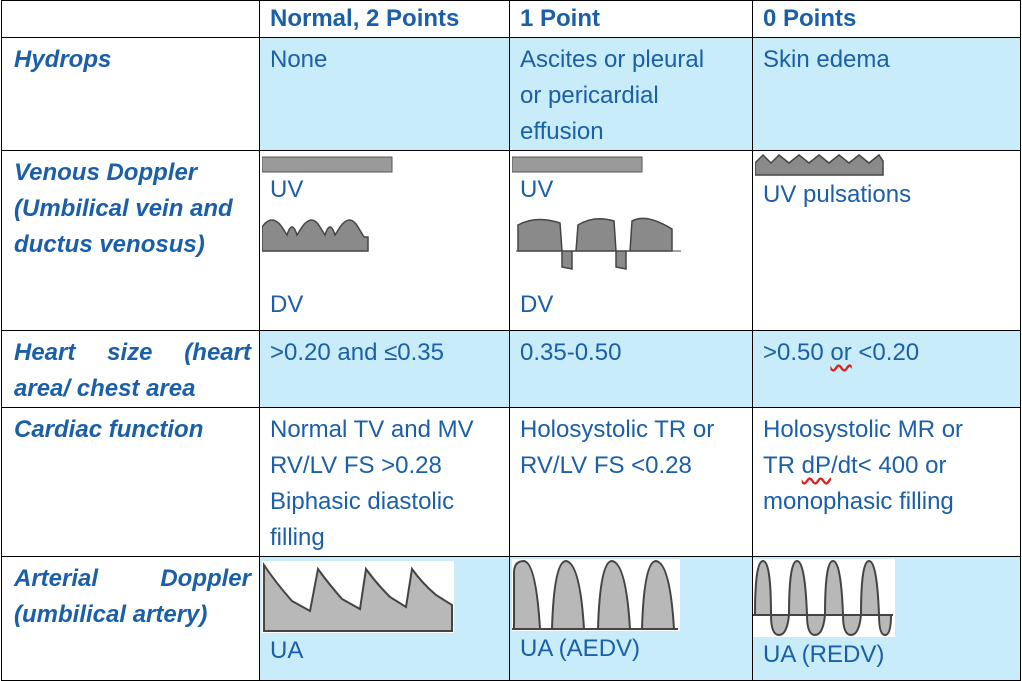 This screenshot has width=1022, height=681. What do you see at coordinates (841, 352) in the screenshot?
I see `spell-marked-word: or` at bounding box center [841, 352].